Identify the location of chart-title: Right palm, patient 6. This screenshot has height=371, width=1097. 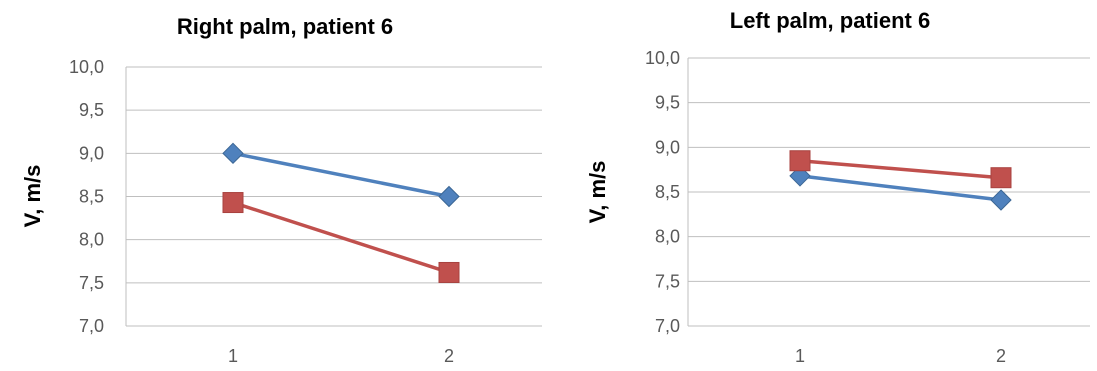
(285, 26).